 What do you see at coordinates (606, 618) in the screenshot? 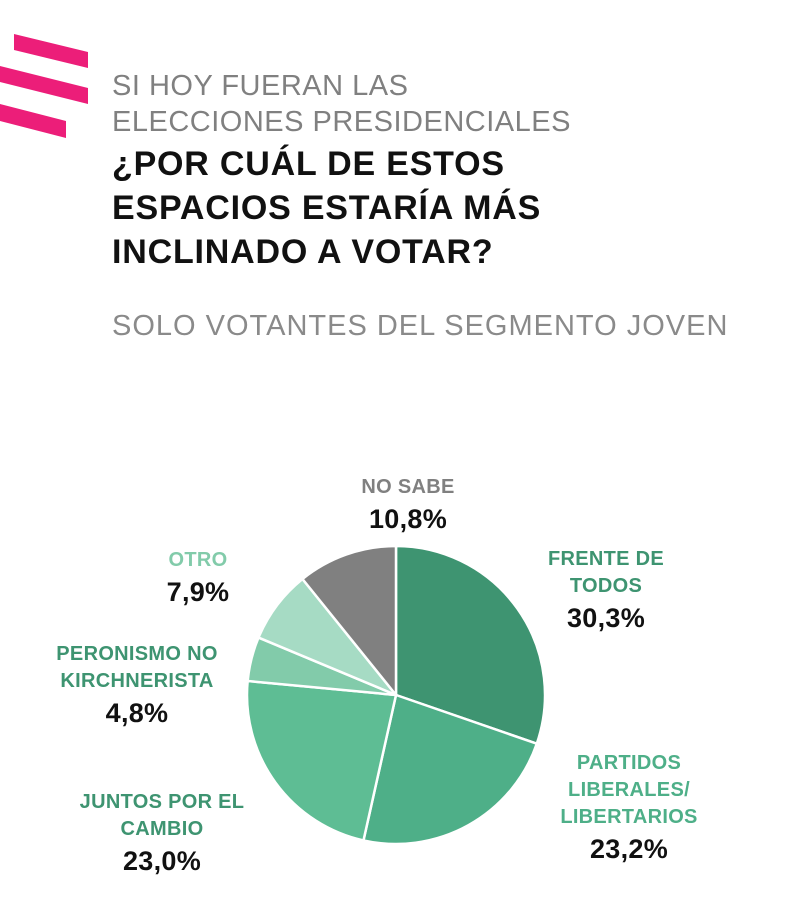
I see `slice-value-label: 30,3%` at bounding box center [606, 618].